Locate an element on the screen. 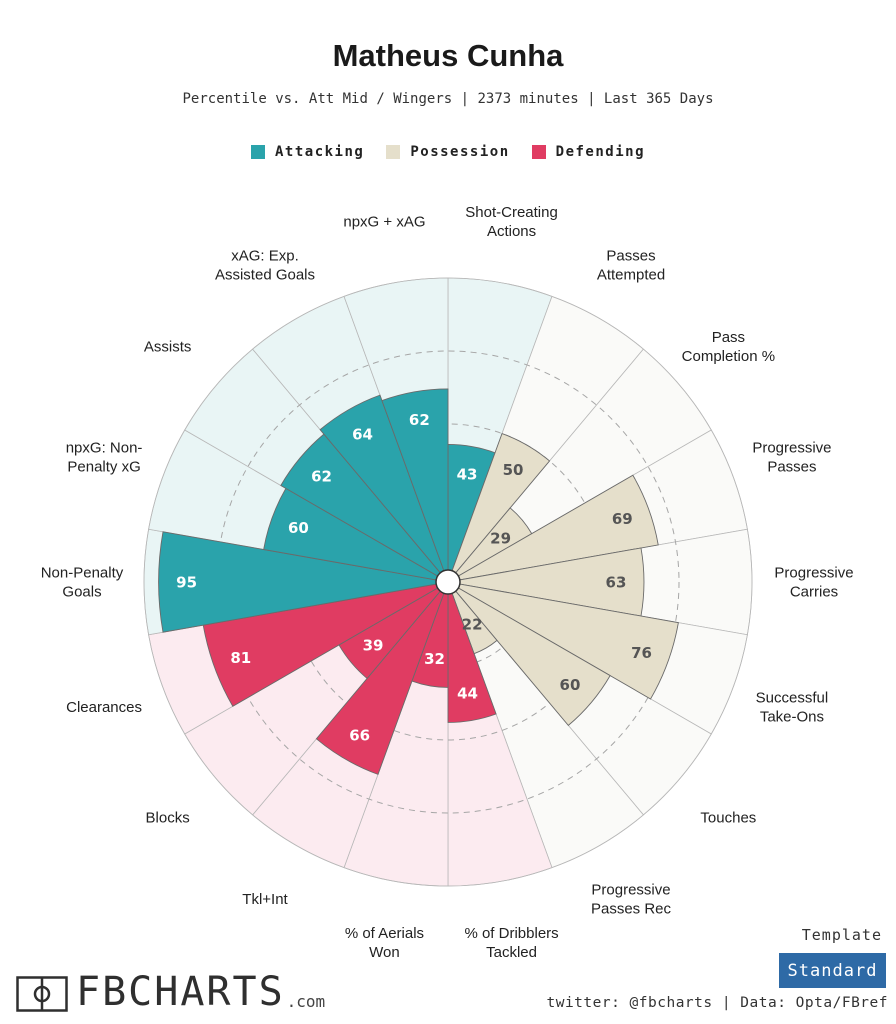 This screenshot has height=1024, width=896. legend-label-attacking: Attacking is located at coordinates (319, 152).